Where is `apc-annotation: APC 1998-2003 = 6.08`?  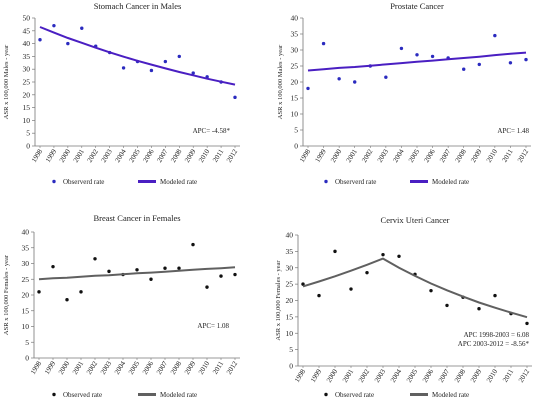
apc-annotation: APC 1998-2003 = 6.08 is located at coordinates (497, 335).